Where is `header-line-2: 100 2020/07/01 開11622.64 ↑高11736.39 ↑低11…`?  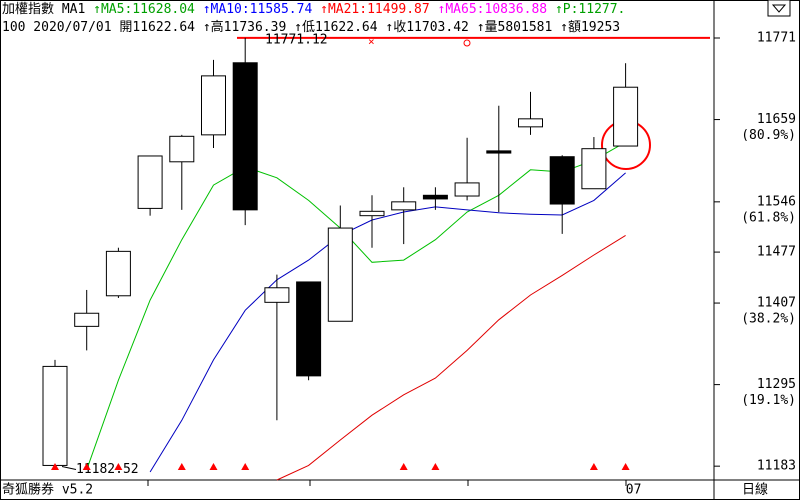 header-line-2: 100 2020/07/01 開11622.64 ↑高11736.39 ↑低11… is located at coordinates (311, 27).